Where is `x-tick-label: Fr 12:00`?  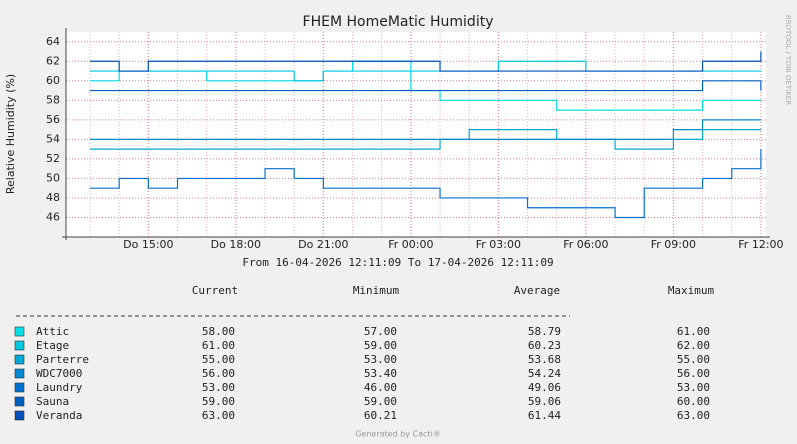 x-tick-label: Fr 12:00 is located at coordinates (760, 244).